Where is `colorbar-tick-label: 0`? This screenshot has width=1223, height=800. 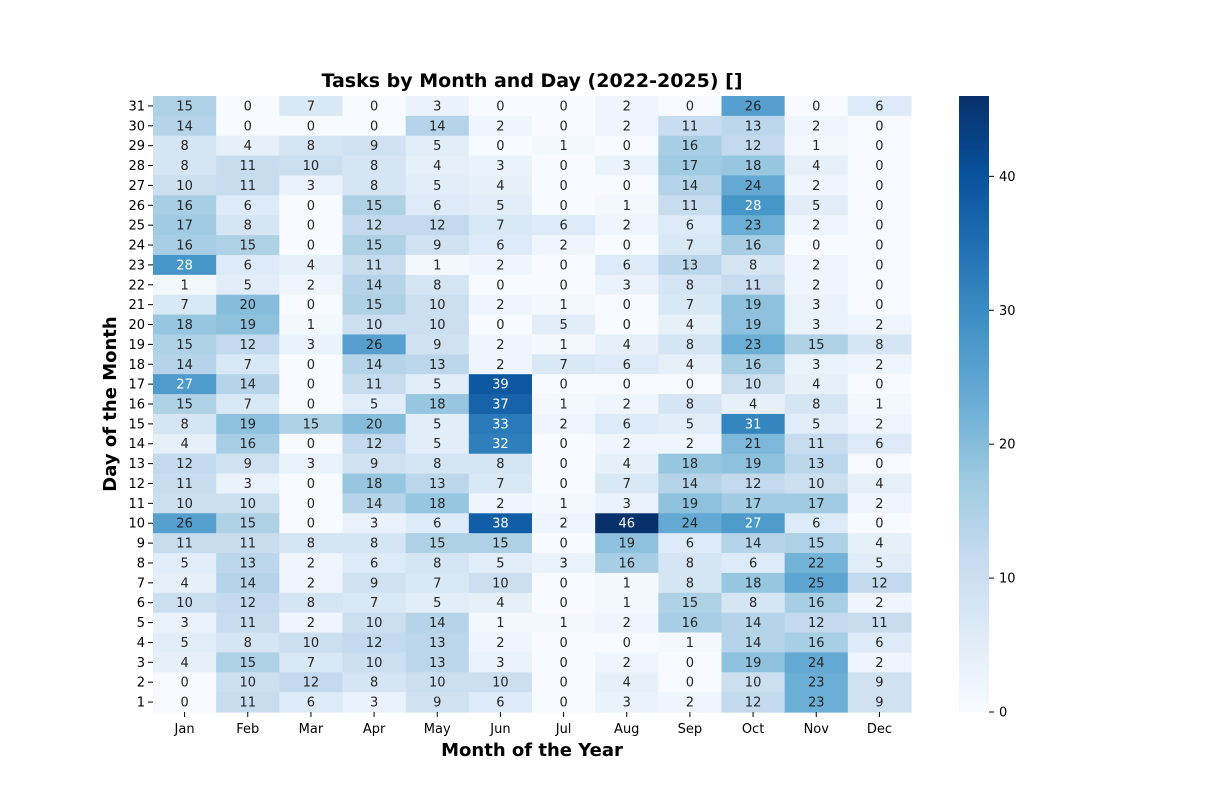
colorbar-tick-label: 0 is located at coordinates (1003, 713).